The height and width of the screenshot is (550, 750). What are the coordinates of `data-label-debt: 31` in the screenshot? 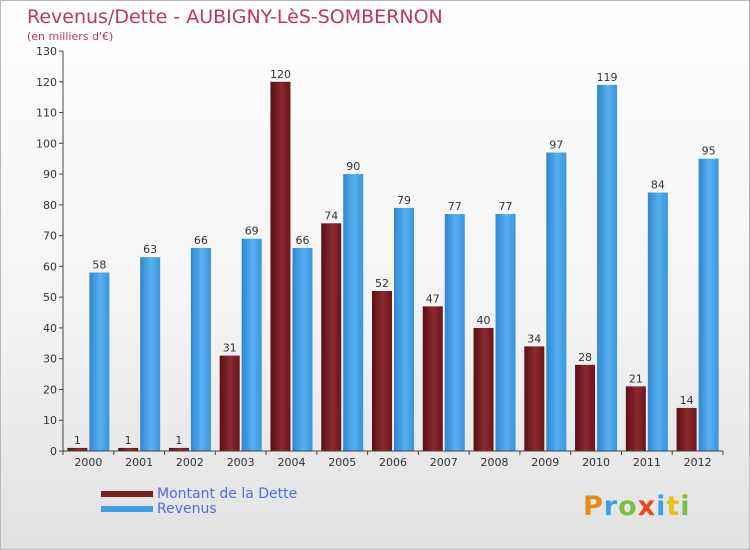 It's located at (230, 348).